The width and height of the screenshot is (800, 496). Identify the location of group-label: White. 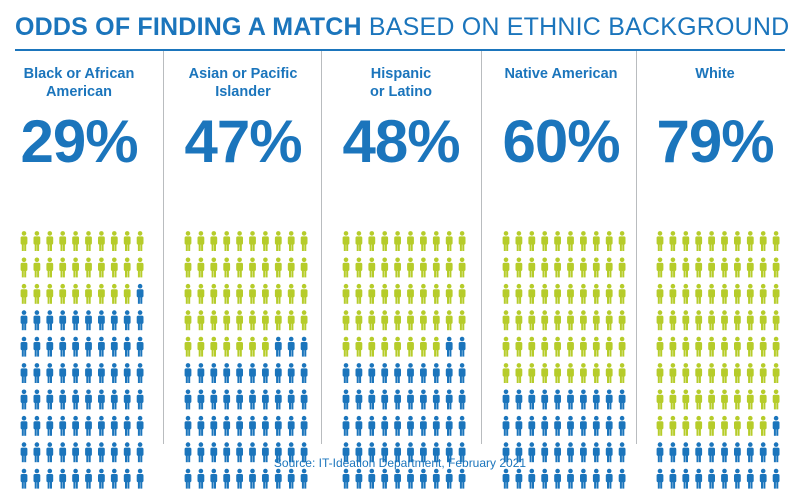
(715, 74).